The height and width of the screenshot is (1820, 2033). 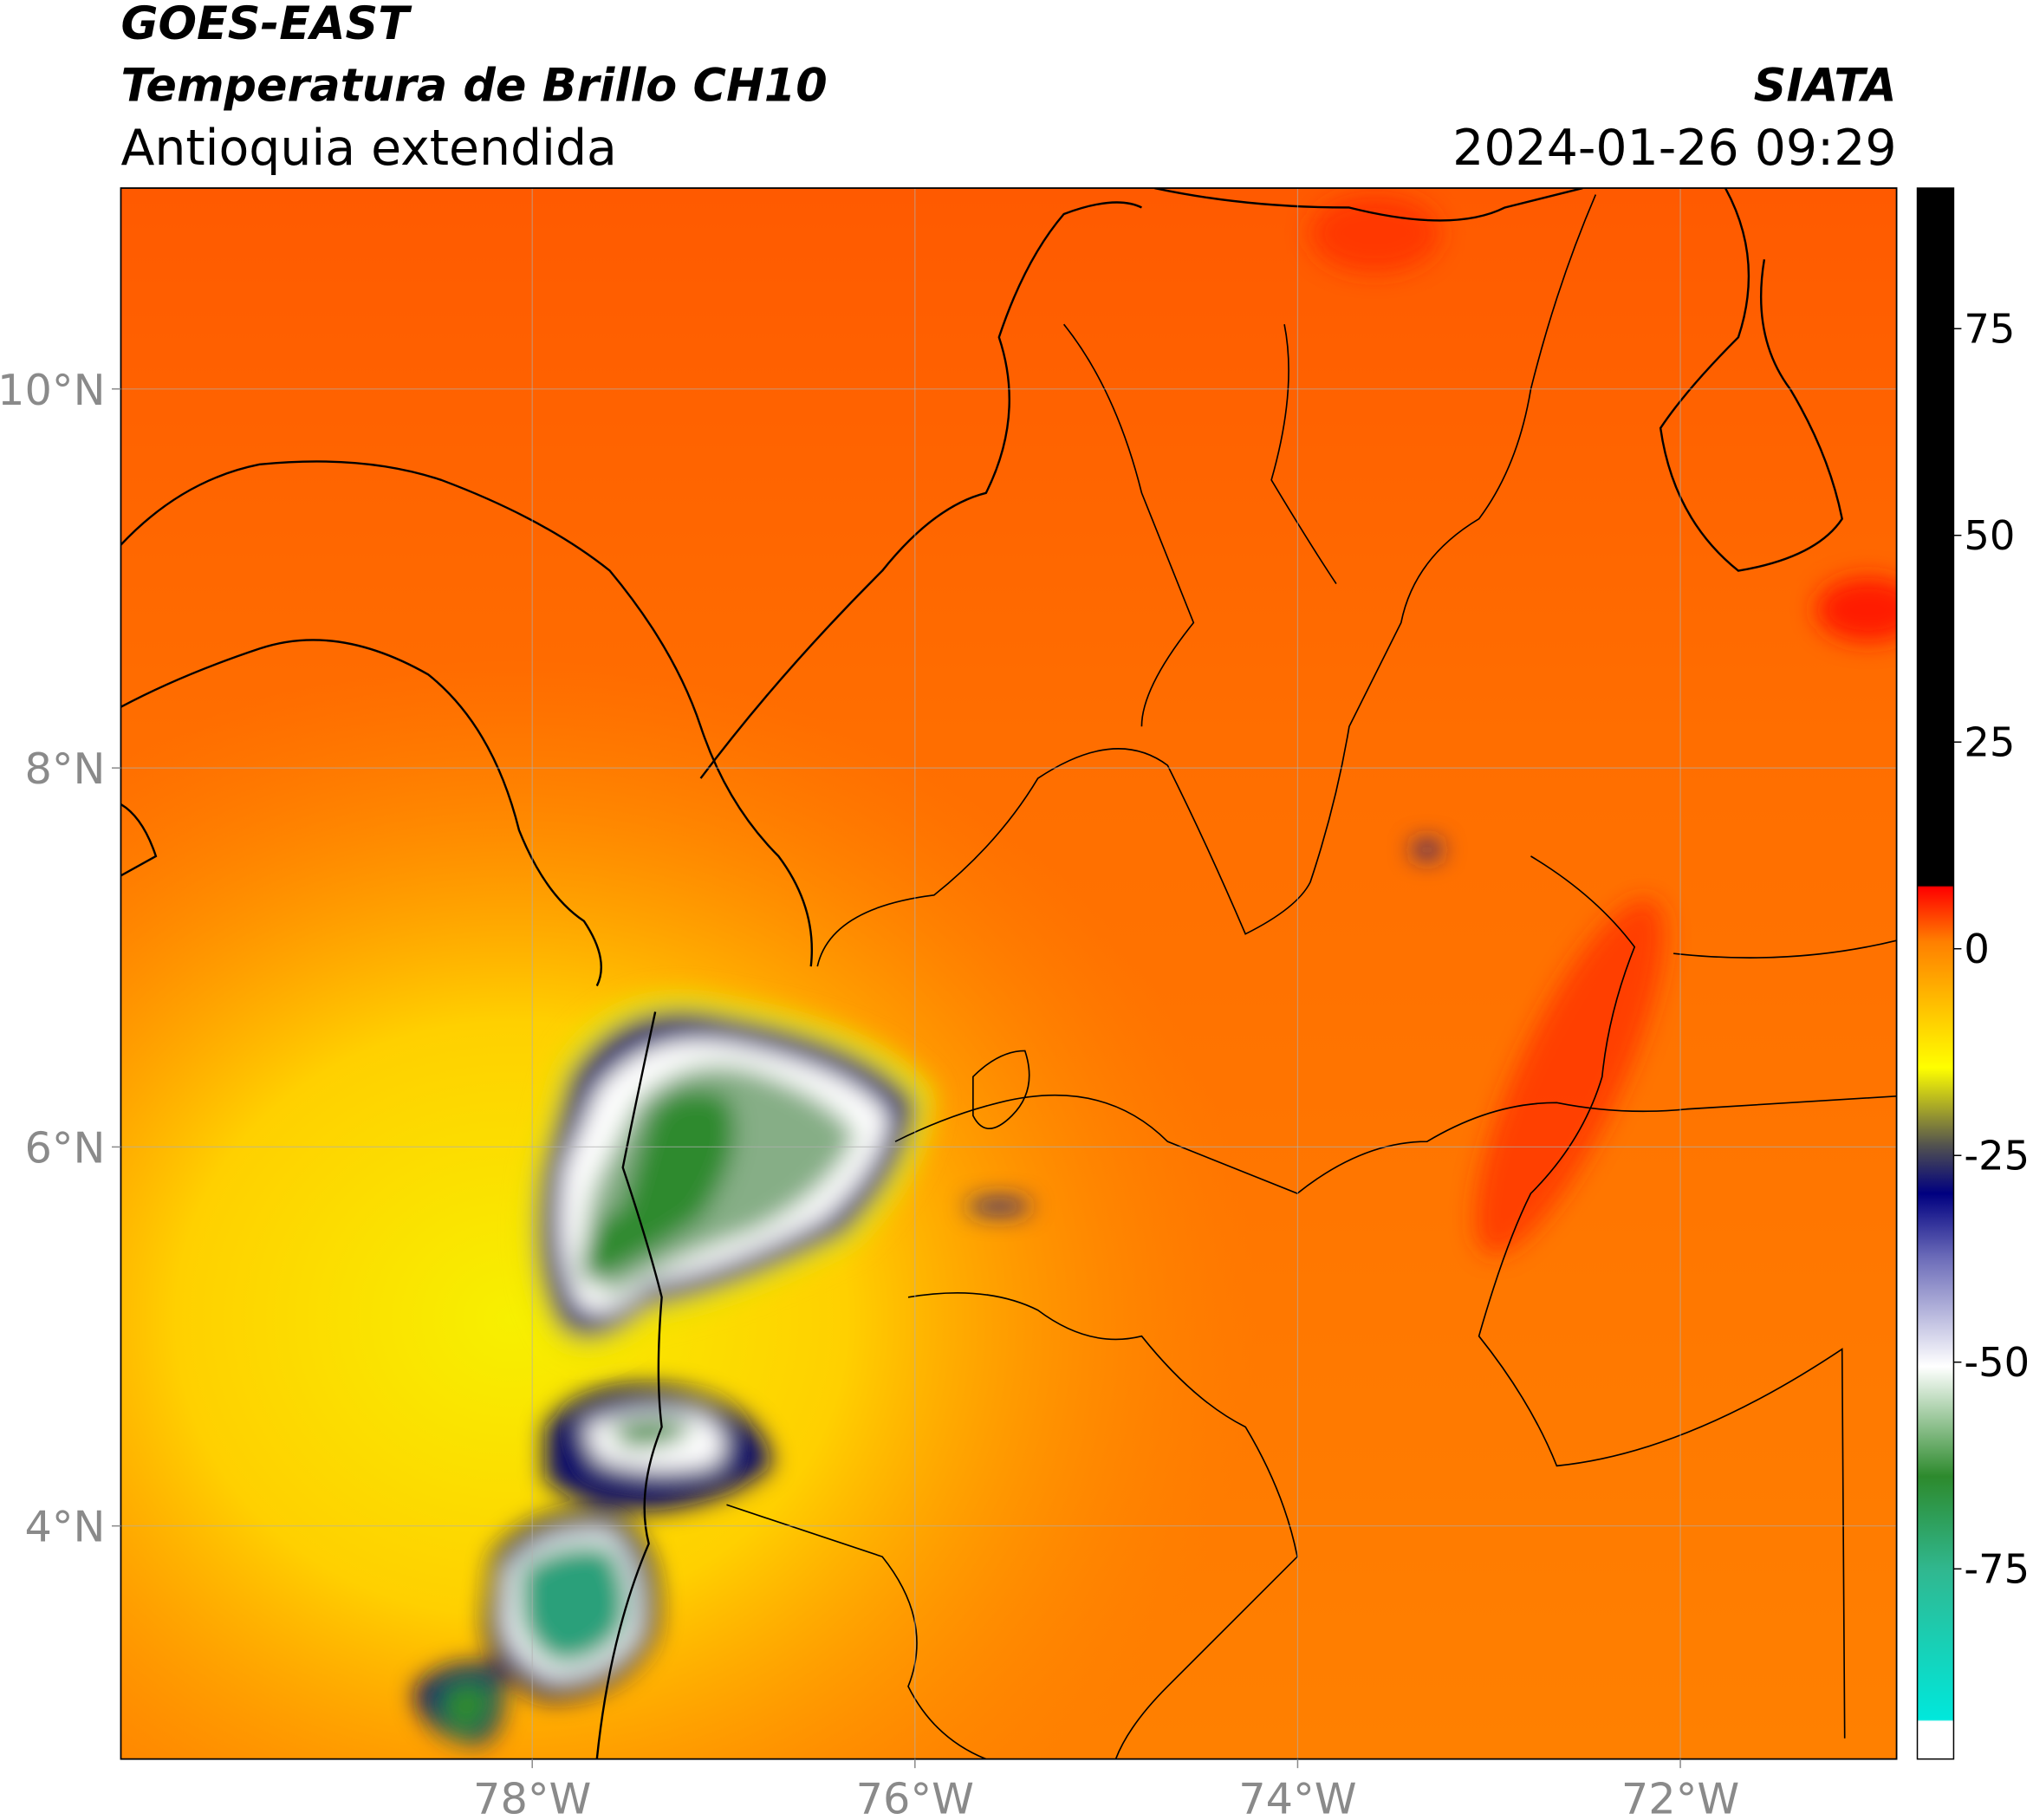 I want to click on lat-tick-label: 4°N, so click(x=64, y=1527).